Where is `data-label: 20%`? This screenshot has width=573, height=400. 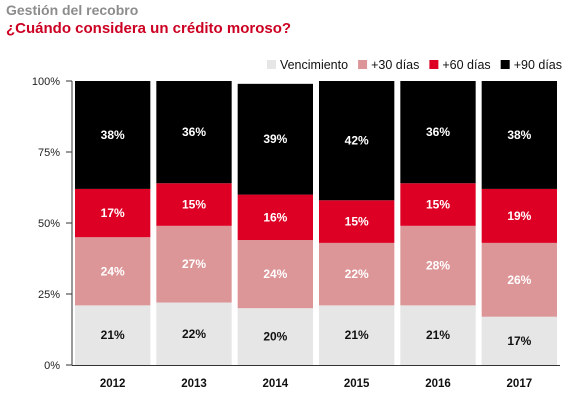
data-label: 20% is located at coordinates (275, 337).